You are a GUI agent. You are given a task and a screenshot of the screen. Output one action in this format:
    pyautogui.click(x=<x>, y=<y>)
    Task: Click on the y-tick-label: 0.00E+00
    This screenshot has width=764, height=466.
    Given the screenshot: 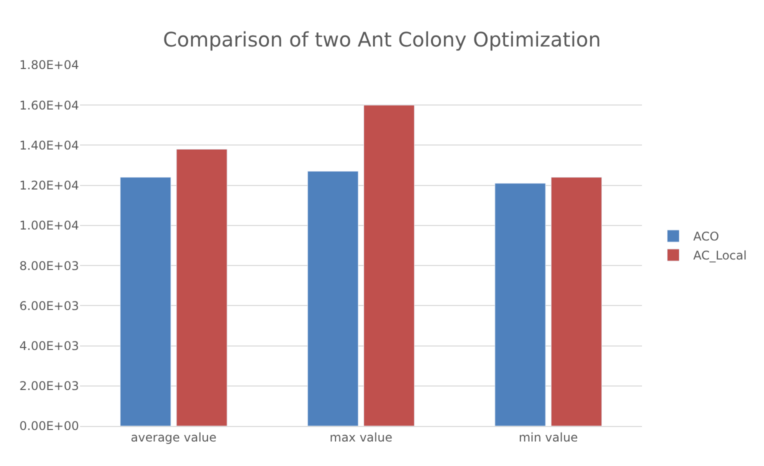 What is the action you would take?
    pyautogui.click(x=49, y=426)
    